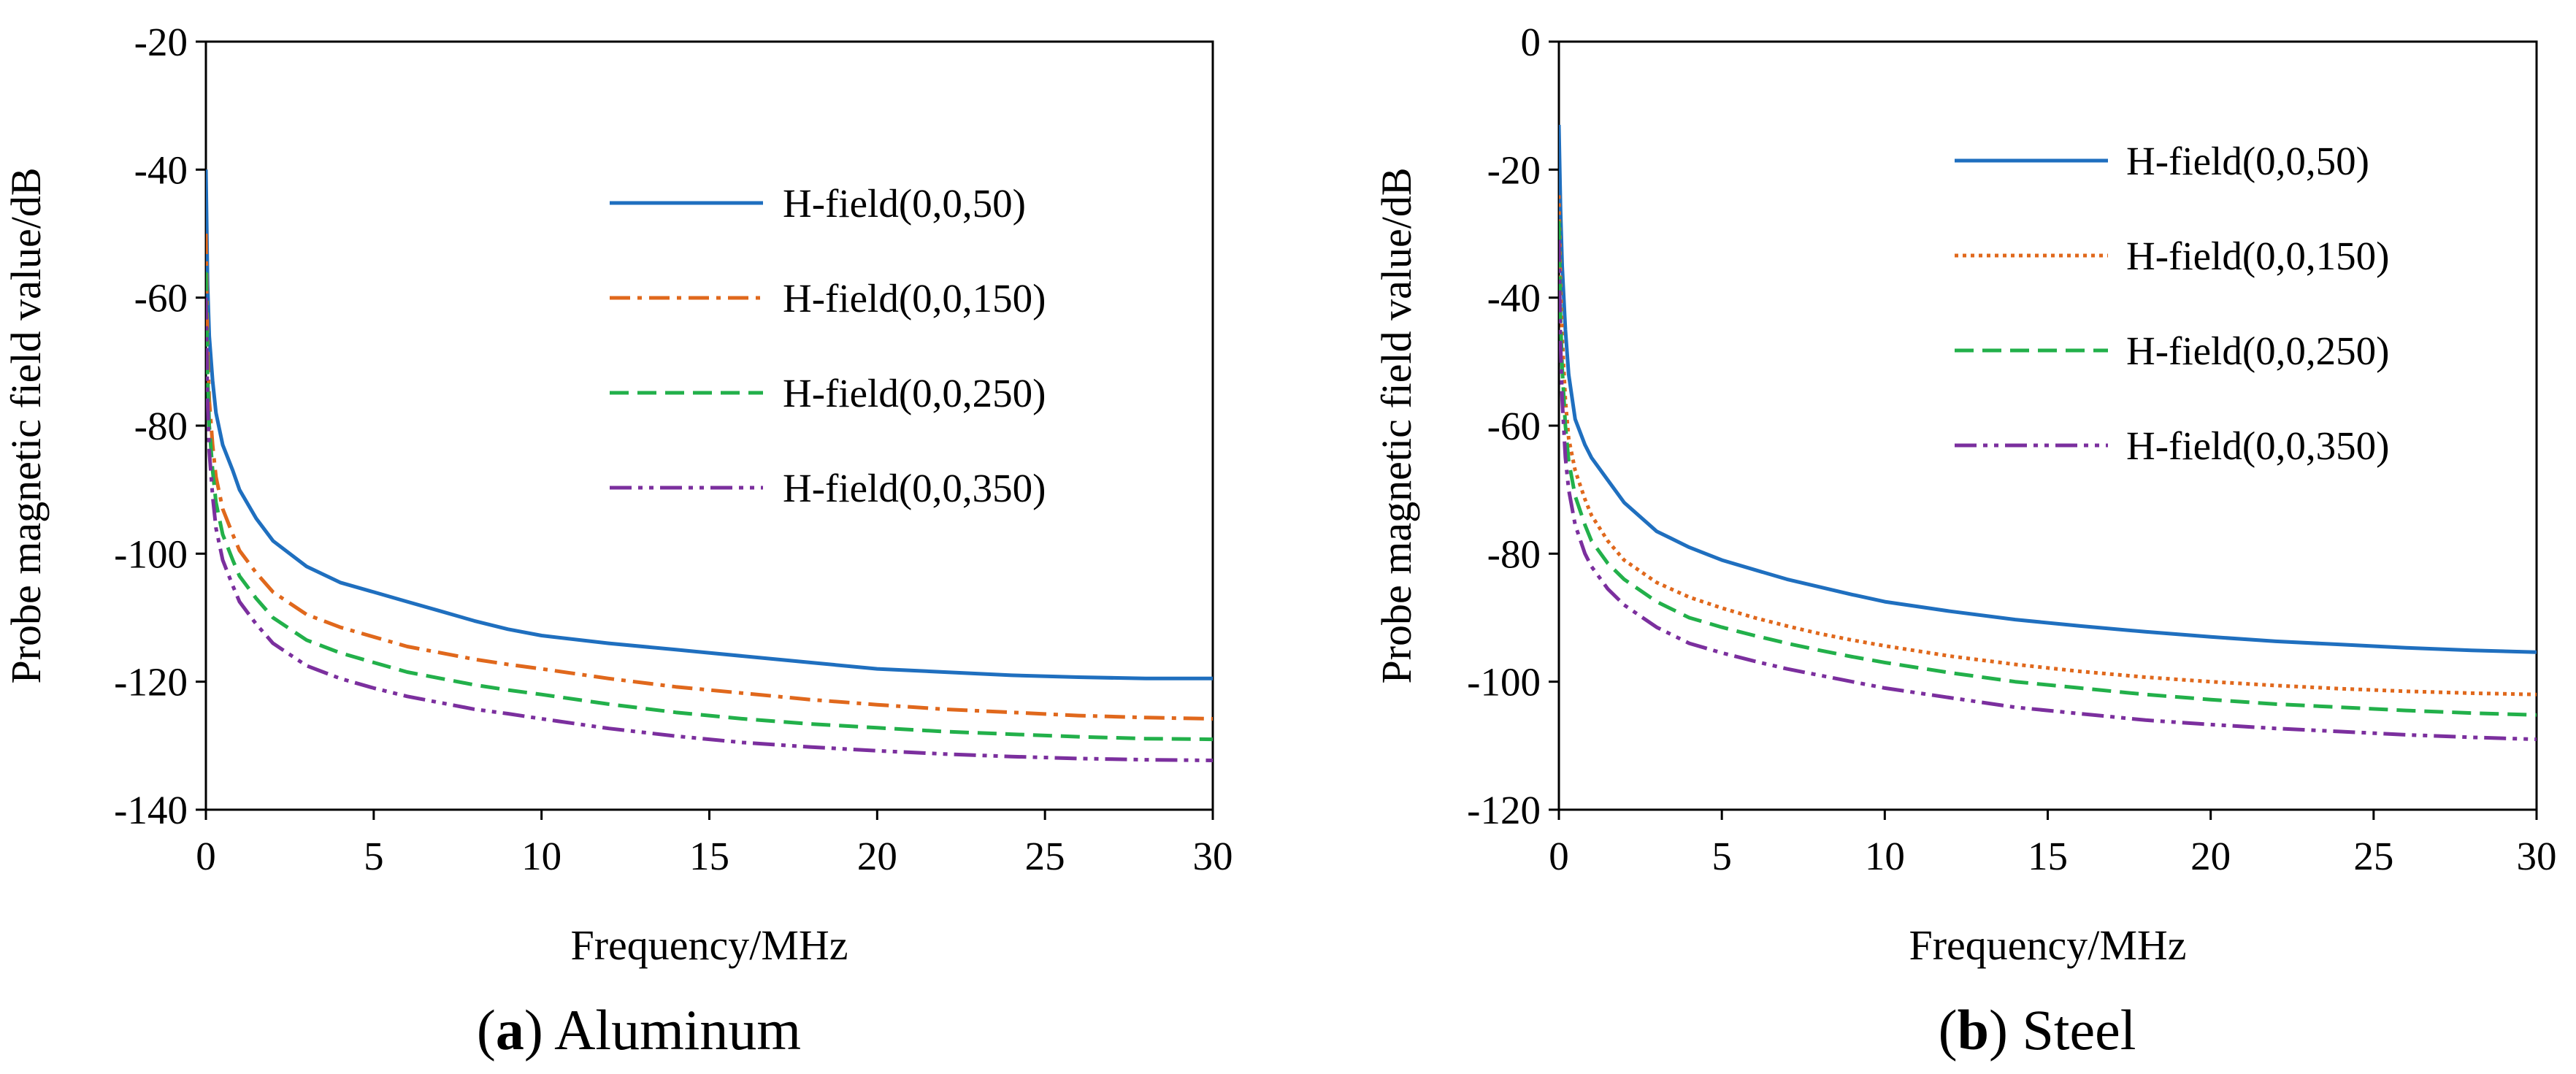 The image size is (2576, 1074). Describe the element at coordinates (1531, 42) in the screenshot. I see `y-tick-label: 0` at that location.